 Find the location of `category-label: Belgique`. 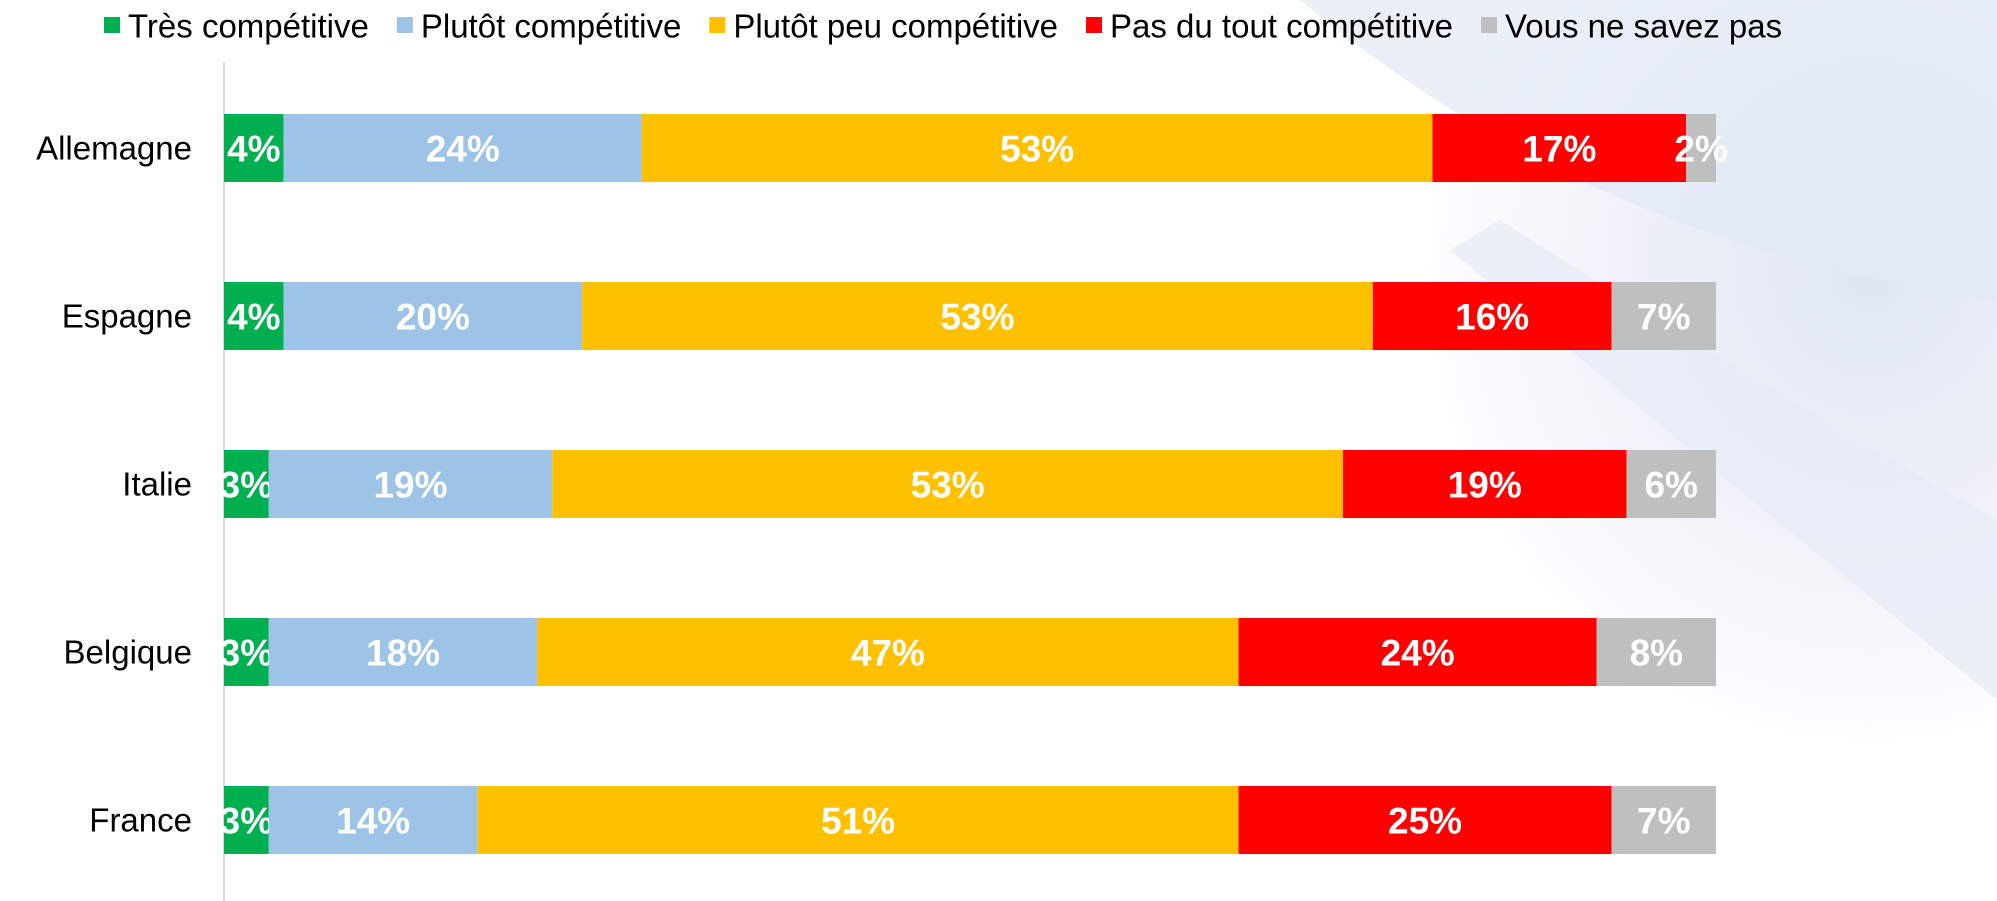

category-label: Belgique is located at coordinates (128, 652).